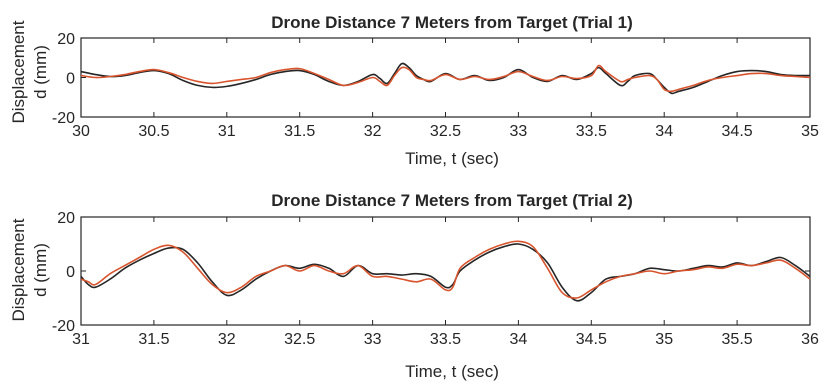 This screenshot has width=824, height=384. What do you see at coordinates (810, 339) in the screenshot?
I see `x-tick-label: 36` at bounding box center [810, 339].